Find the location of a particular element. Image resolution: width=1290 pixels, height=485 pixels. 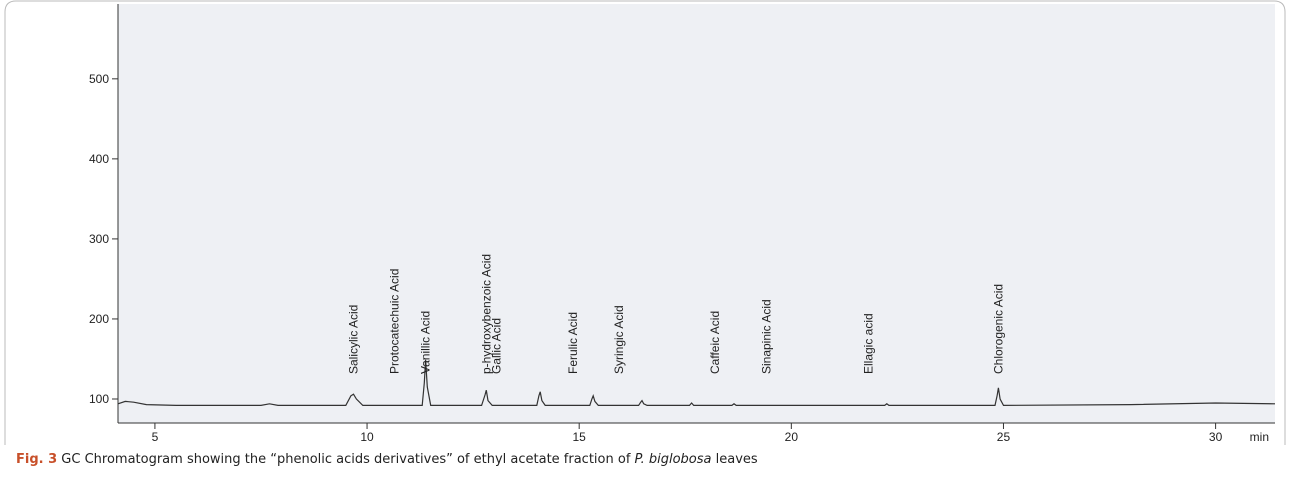

x-tick-label: 20 is located at coordinates (792, 437).